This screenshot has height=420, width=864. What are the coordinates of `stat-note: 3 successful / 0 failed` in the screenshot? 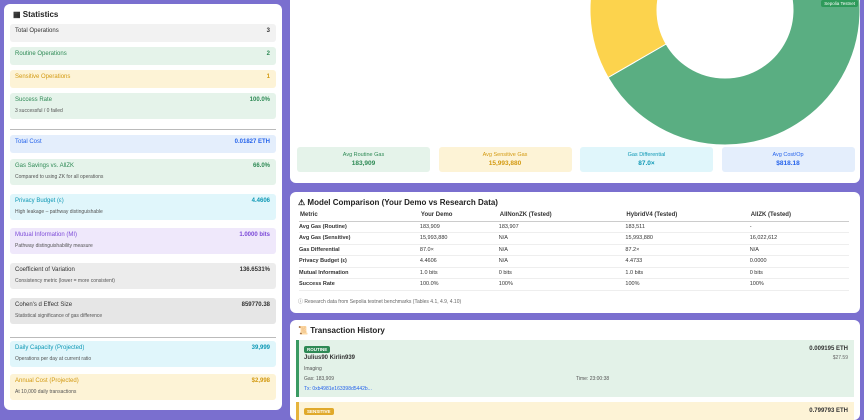 It's located at (39, 111).